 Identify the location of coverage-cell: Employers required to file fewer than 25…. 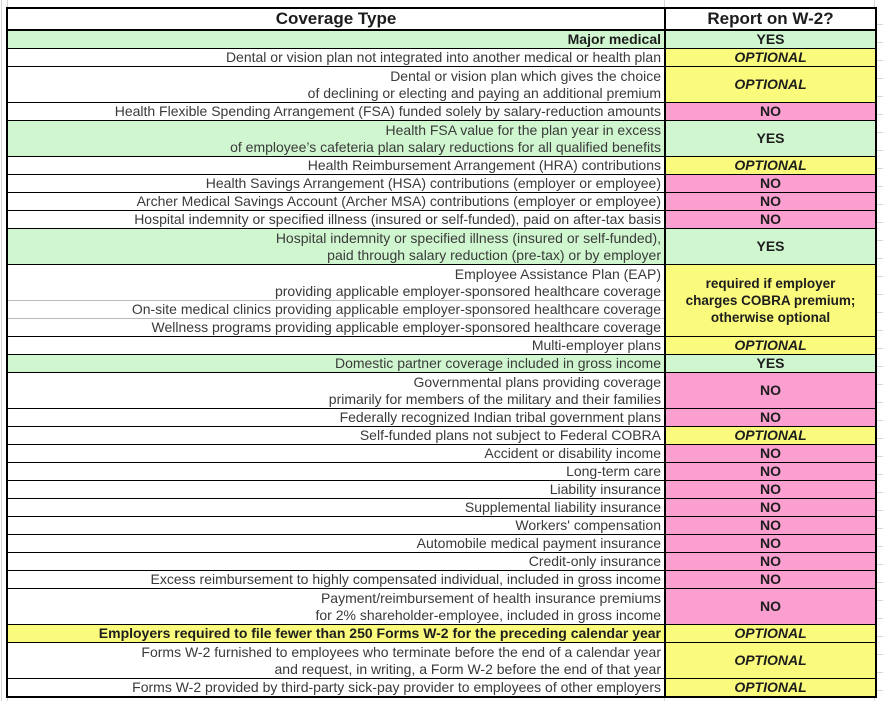
(336, 633).